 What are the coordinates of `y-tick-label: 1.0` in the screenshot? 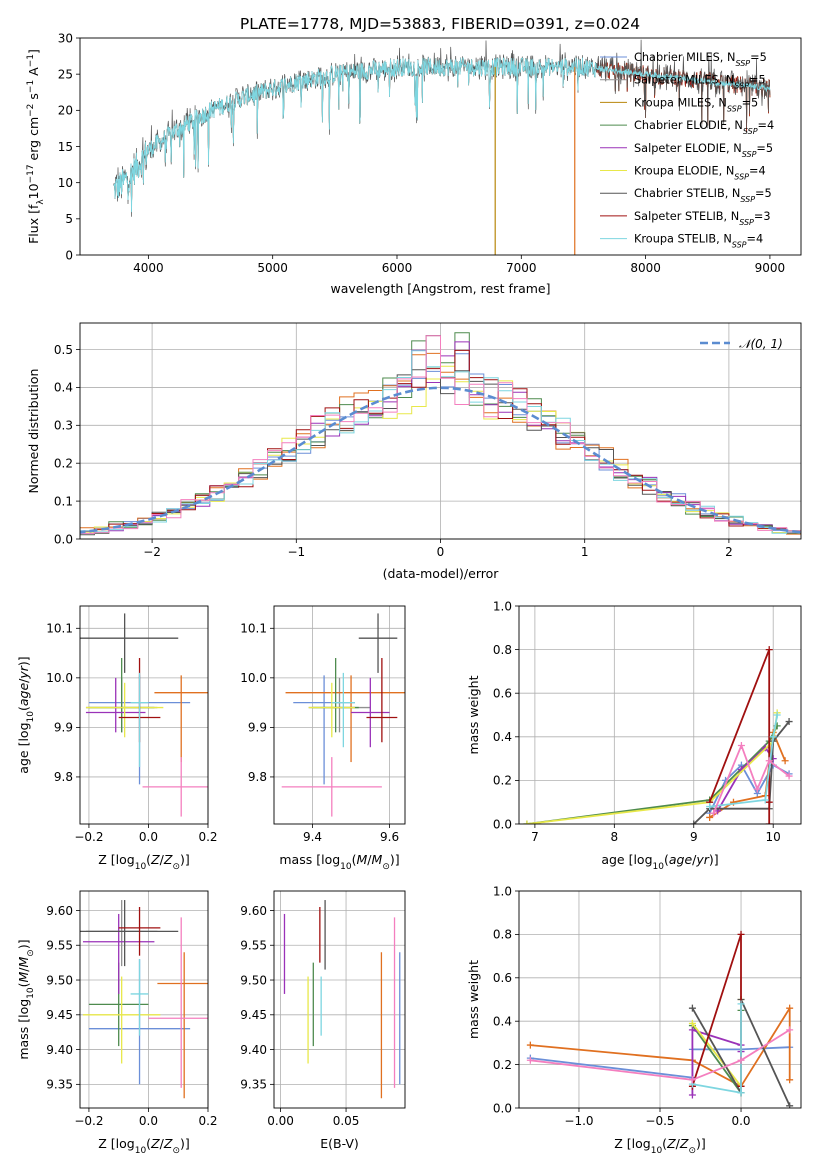 It's located at (502, 891).